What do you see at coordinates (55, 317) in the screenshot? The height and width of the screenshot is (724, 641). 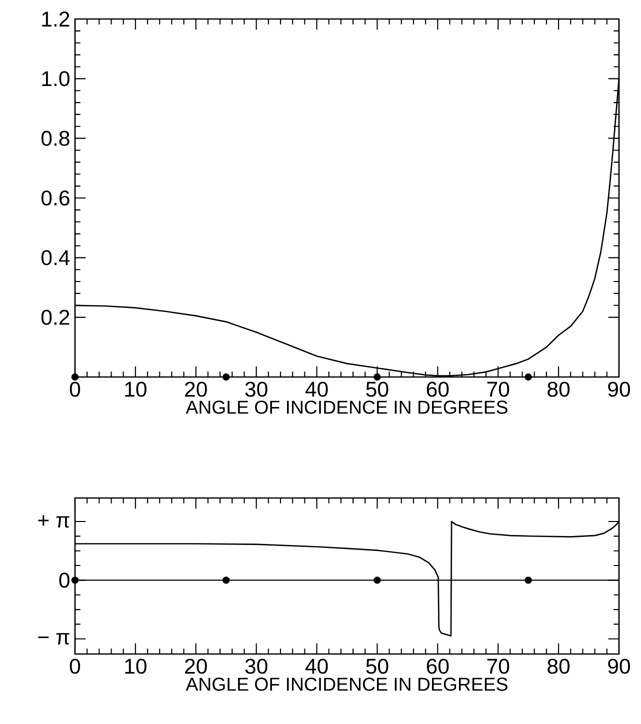 I see `y-tick-label: 0.2` at bounding box center [55, 317].